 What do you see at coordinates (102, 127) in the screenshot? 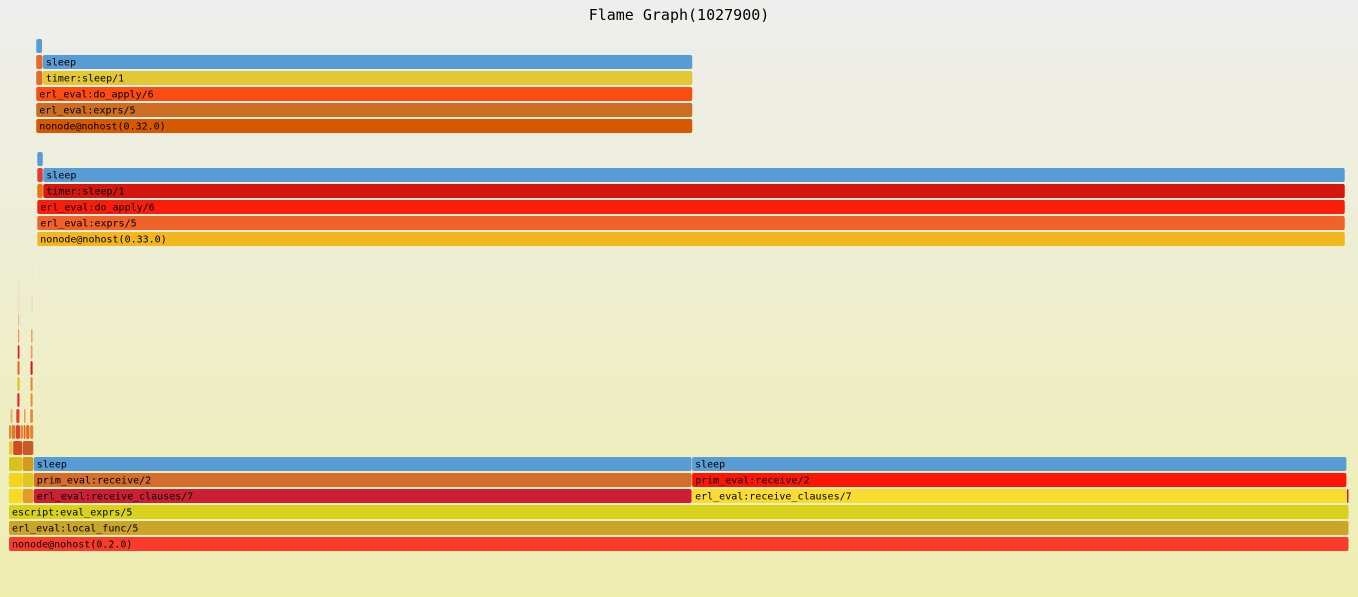
I see `flame-frame-label: nonode@nohost(0.32.0)` at bounding box center [102, 127].